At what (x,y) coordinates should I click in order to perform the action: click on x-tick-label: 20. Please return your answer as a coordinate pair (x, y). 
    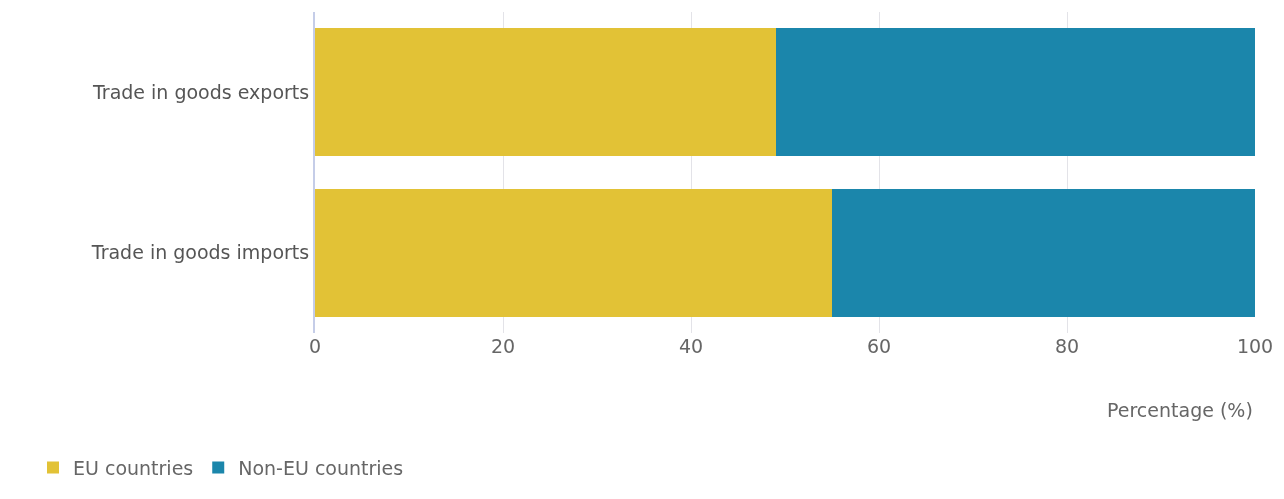
    Looking at the image, I should click on (503, 346).